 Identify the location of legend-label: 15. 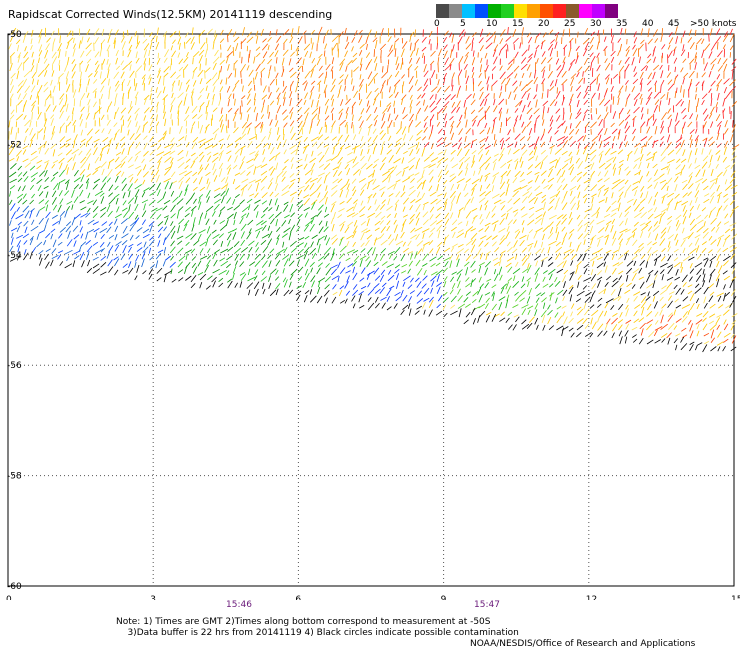
(518, 24).